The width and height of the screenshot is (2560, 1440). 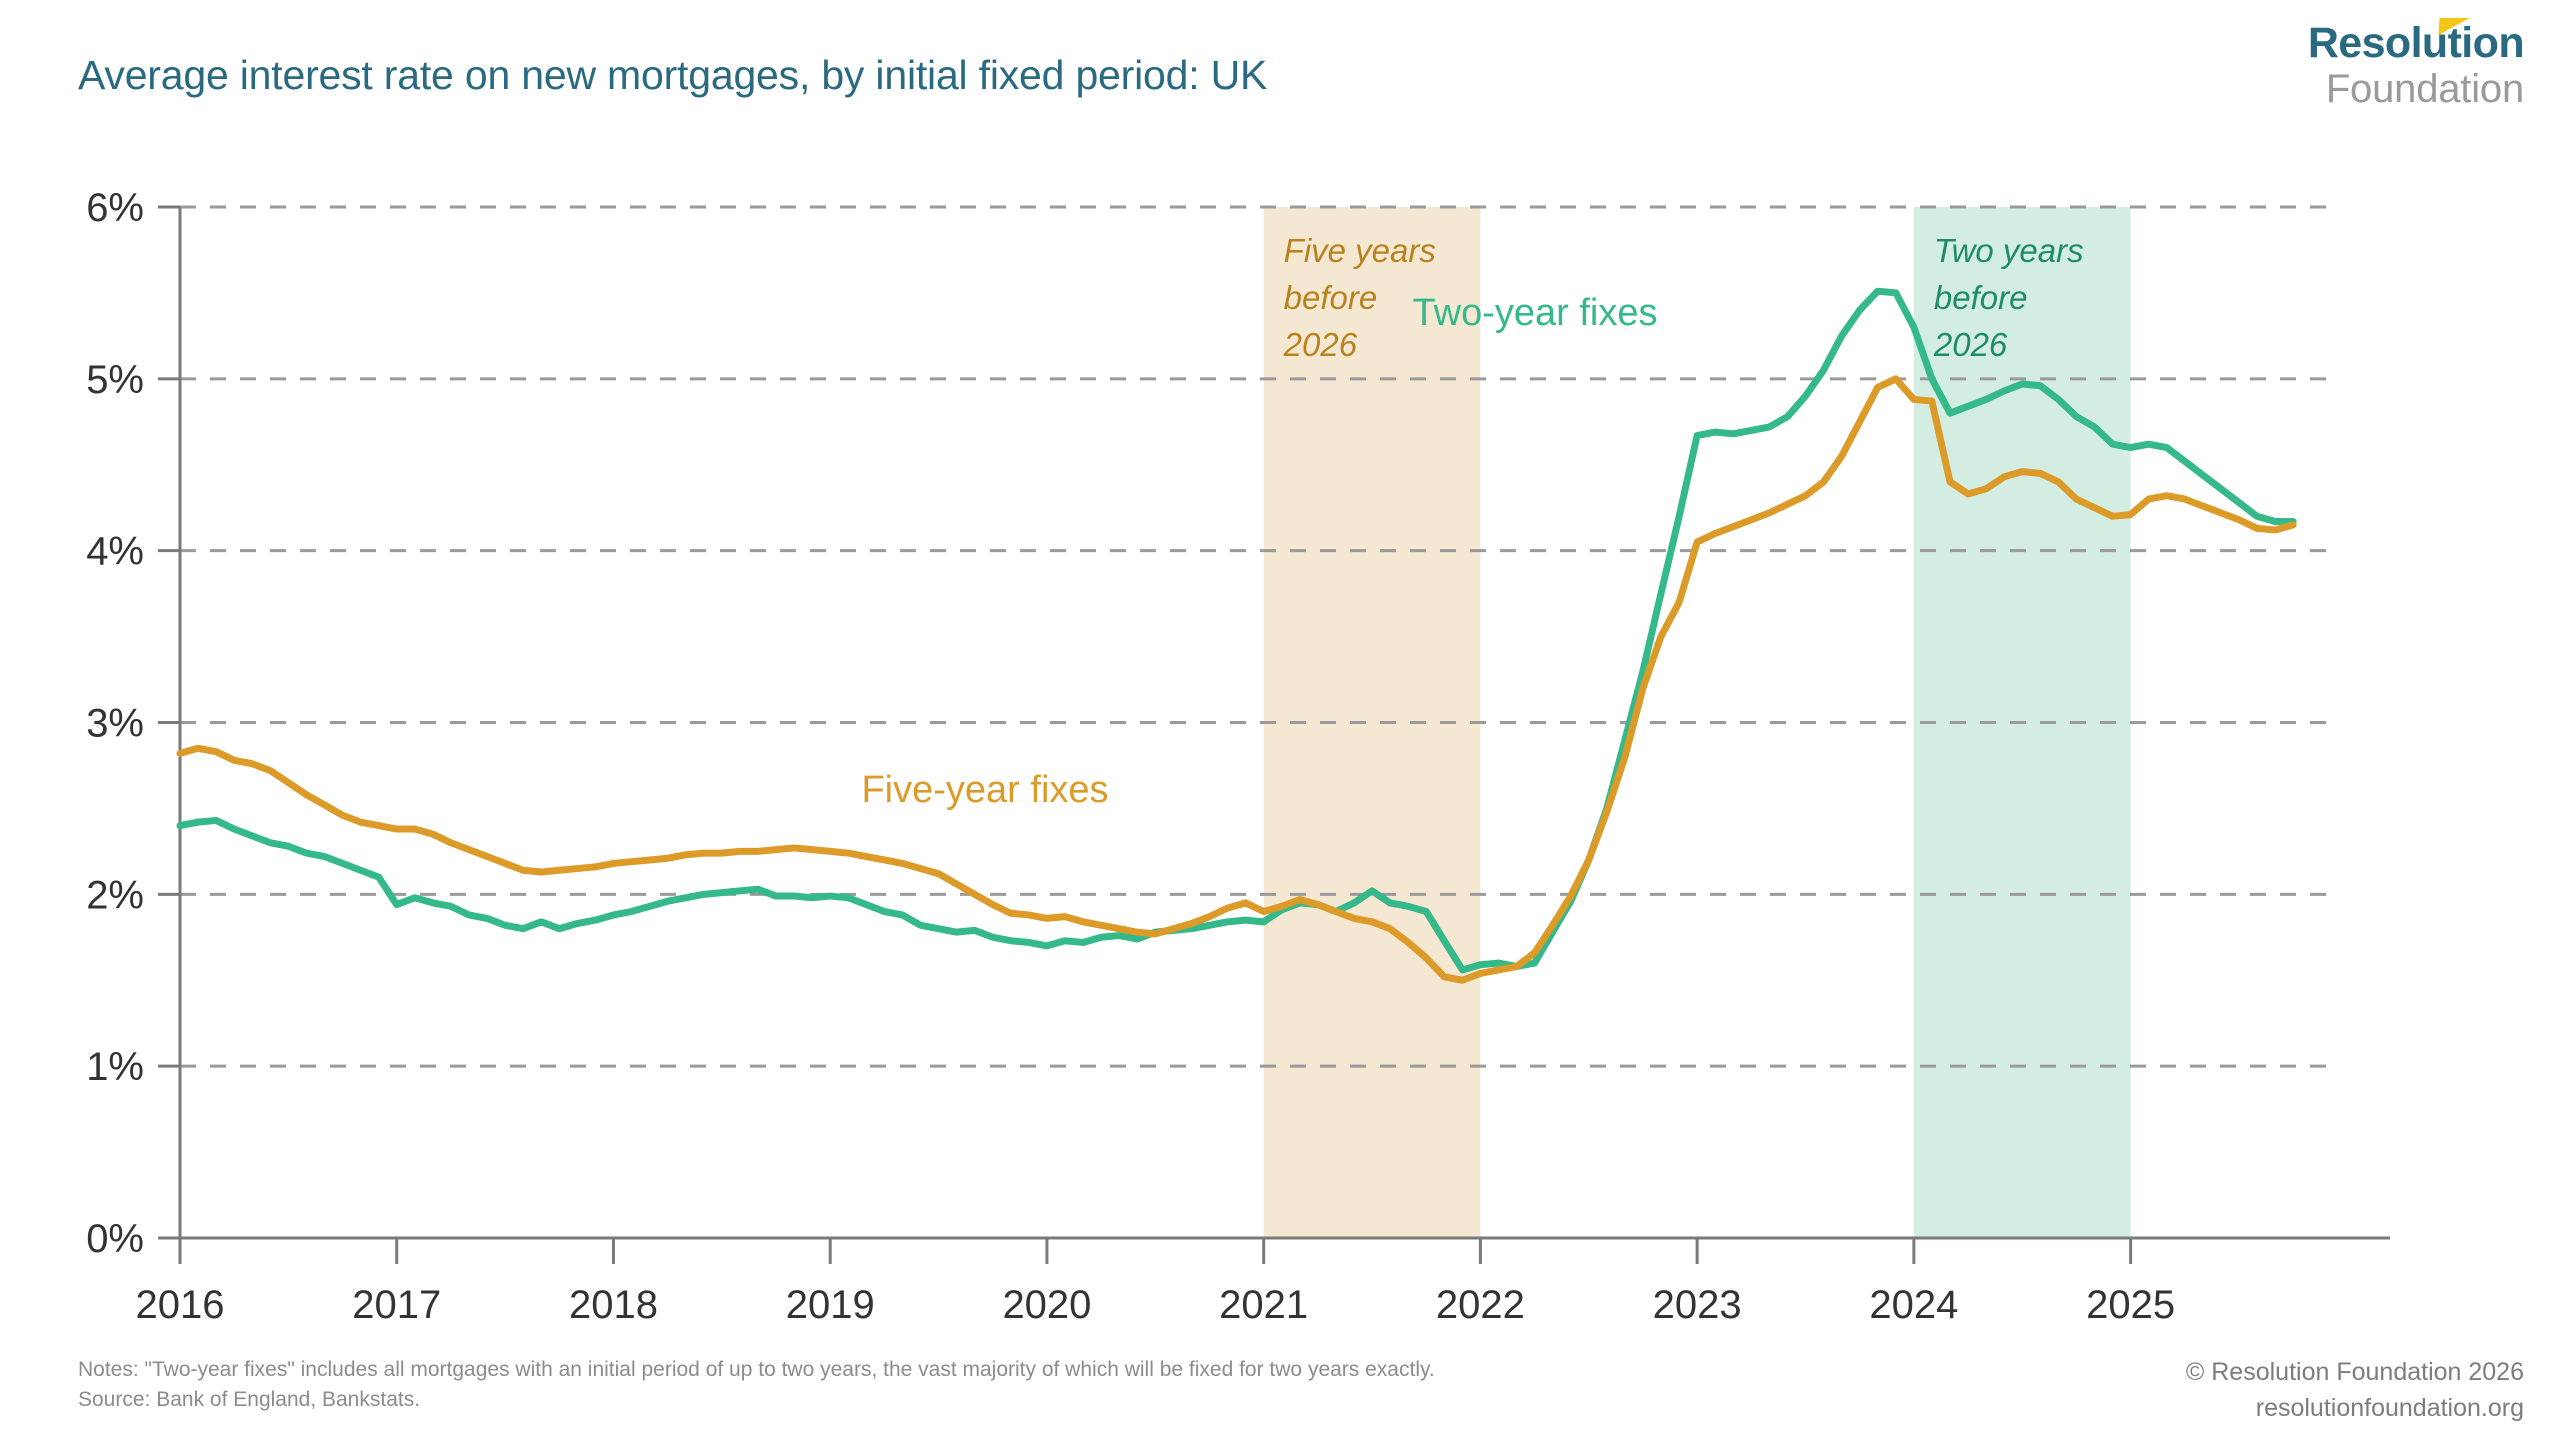 What do you see at coordinates (115, 208) in the screenshot?
I see `y-tick-label: 6%` at bounding box center [115, 208].